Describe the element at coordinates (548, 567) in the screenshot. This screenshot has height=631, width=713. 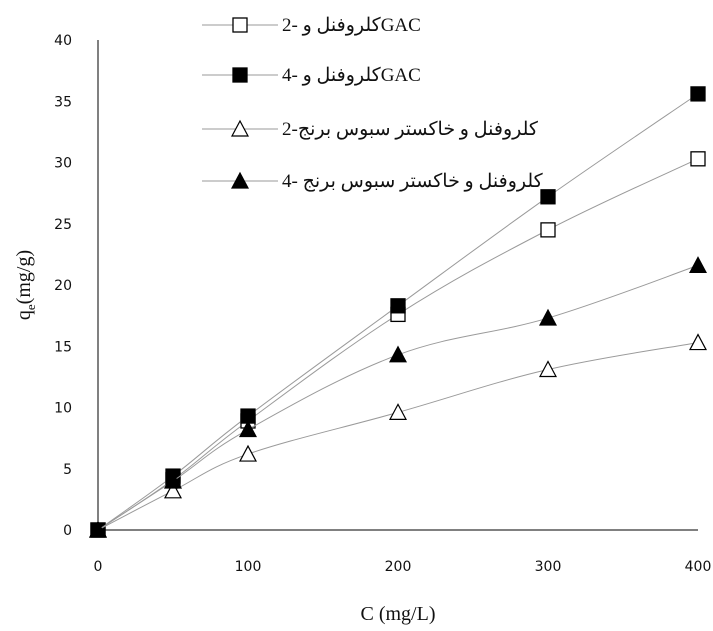
I see `x-tick-label: 300` at that location.